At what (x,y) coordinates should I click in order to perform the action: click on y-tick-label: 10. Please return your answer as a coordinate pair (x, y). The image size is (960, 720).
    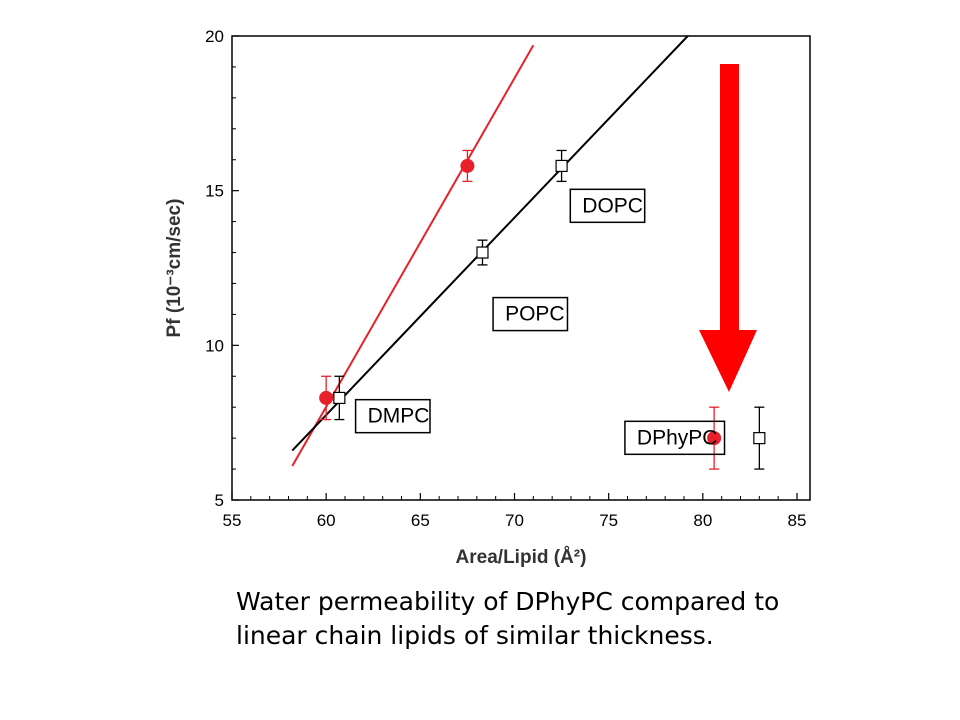
    Looking at the image, I should click on (214, 345).